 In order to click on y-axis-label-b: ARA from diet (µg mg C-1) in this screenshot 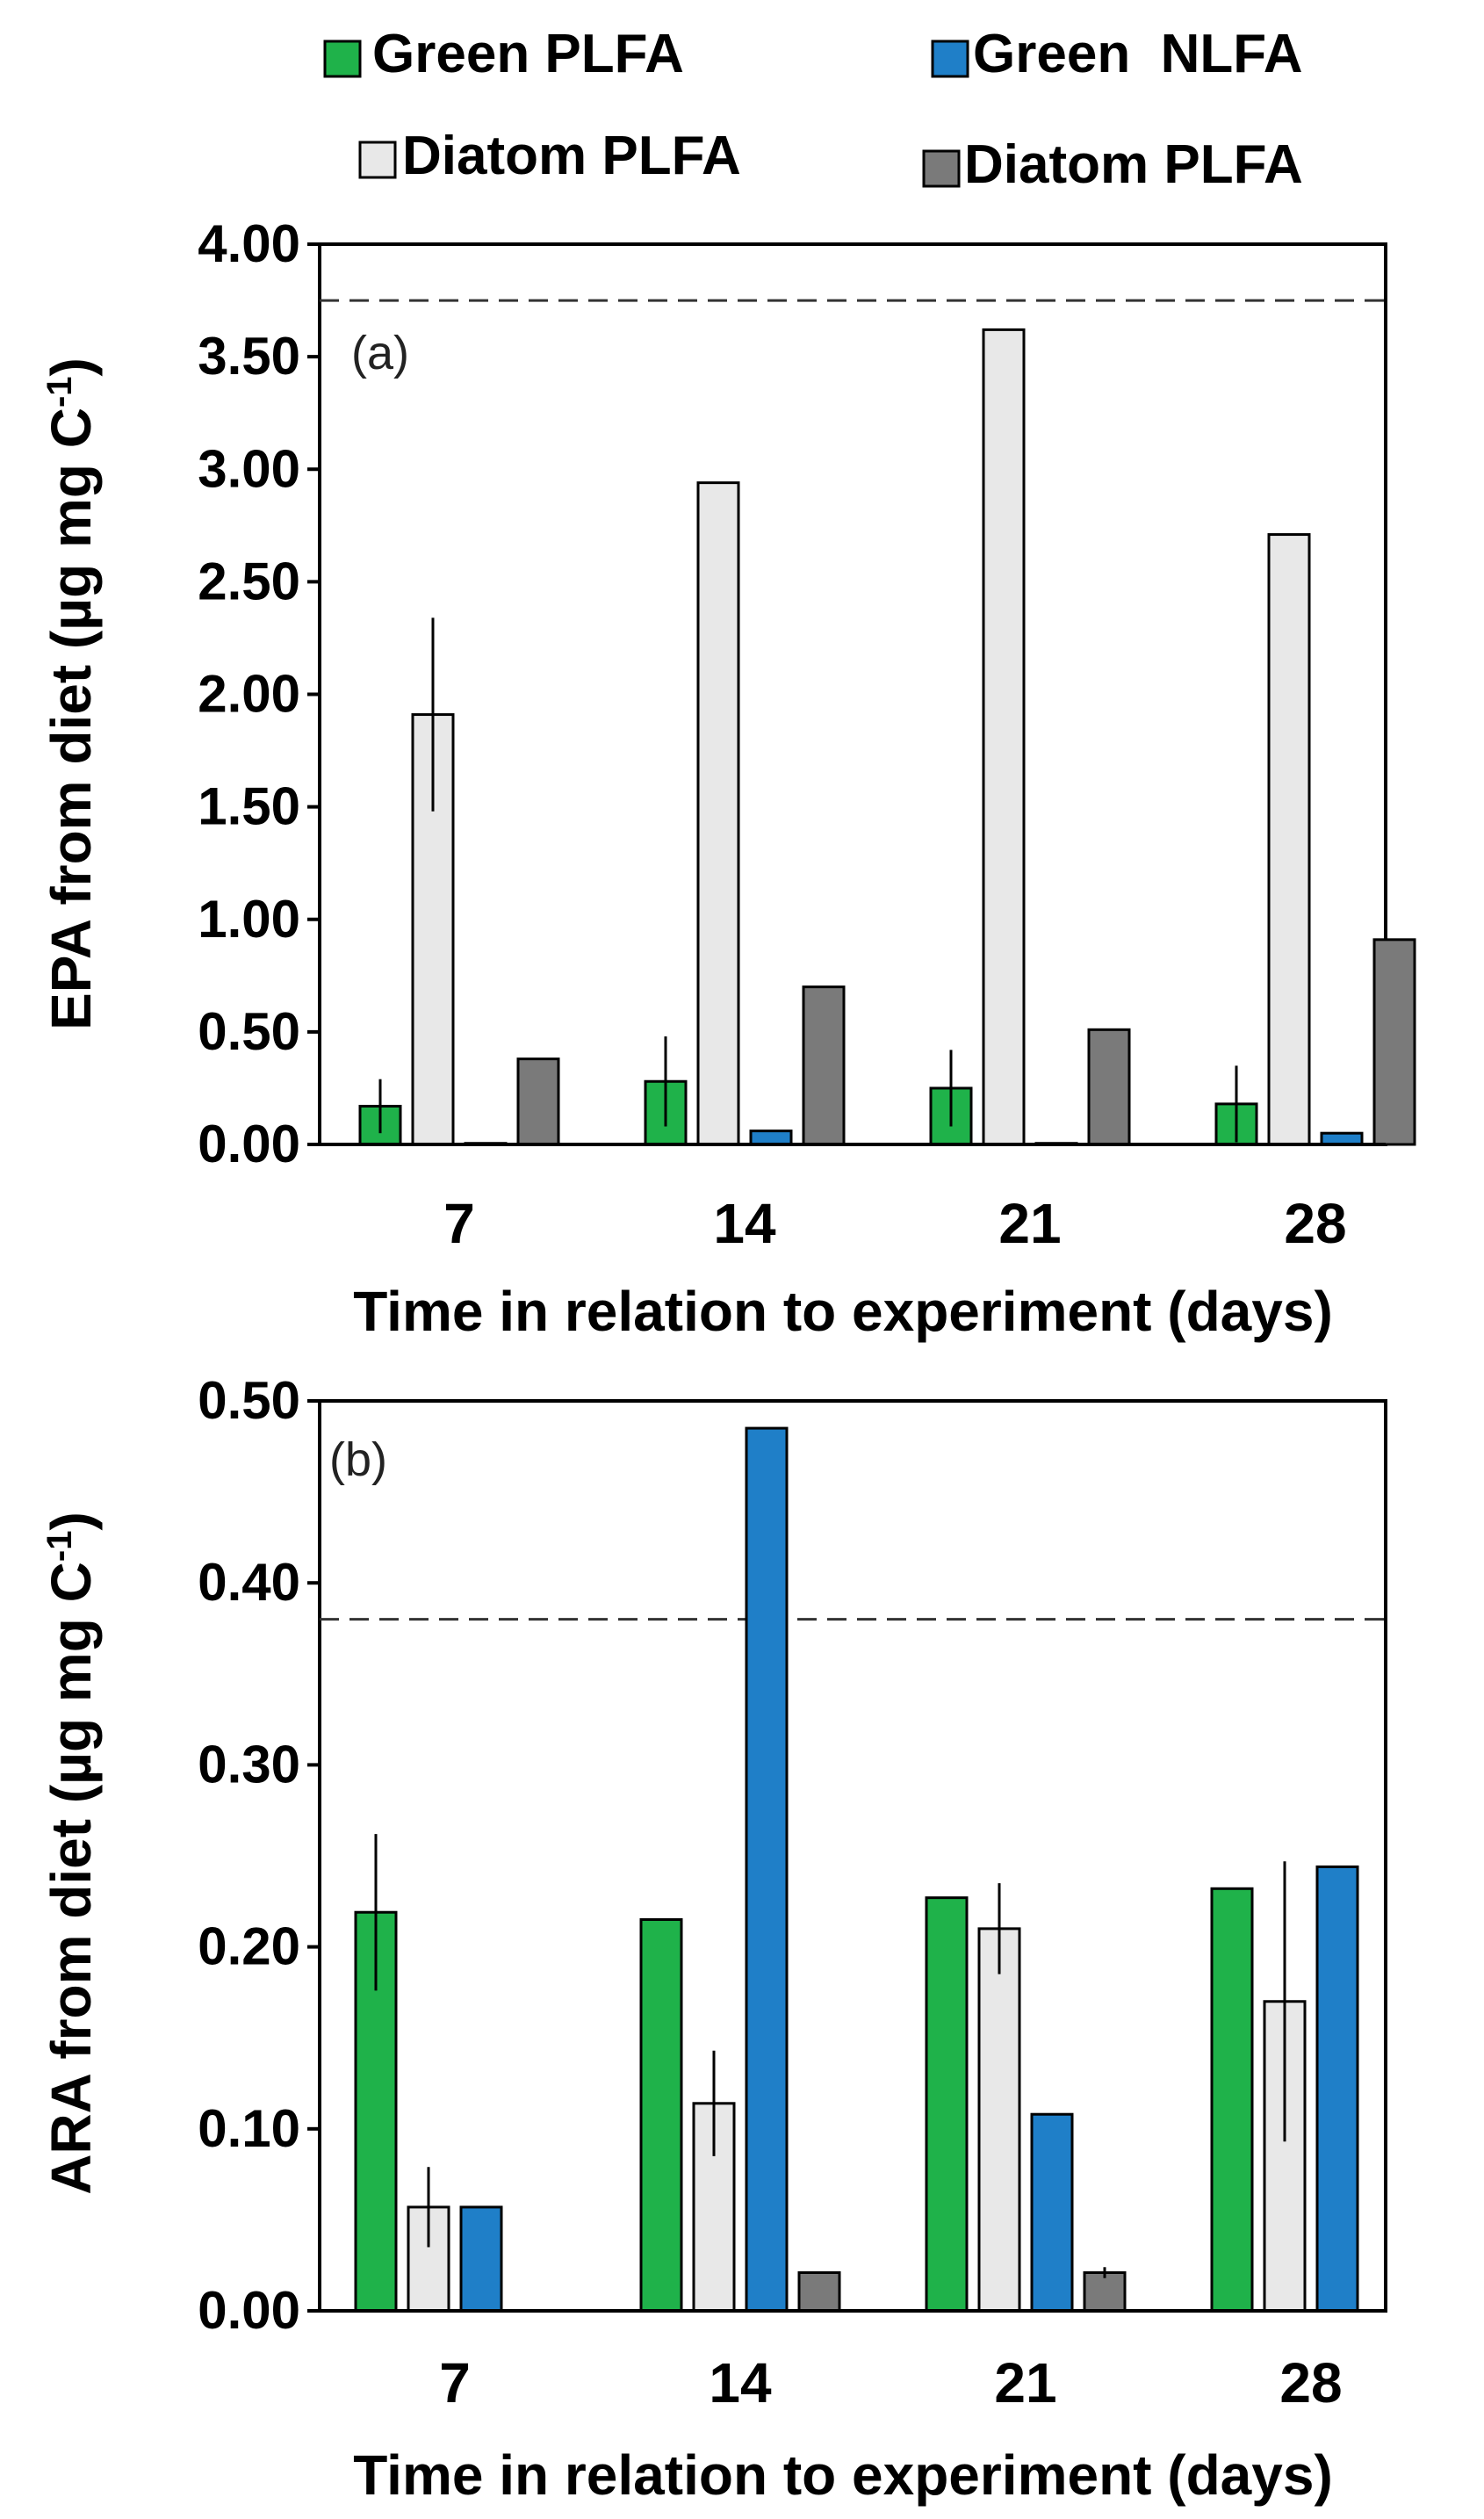, I will do `click(71, 1854)`.